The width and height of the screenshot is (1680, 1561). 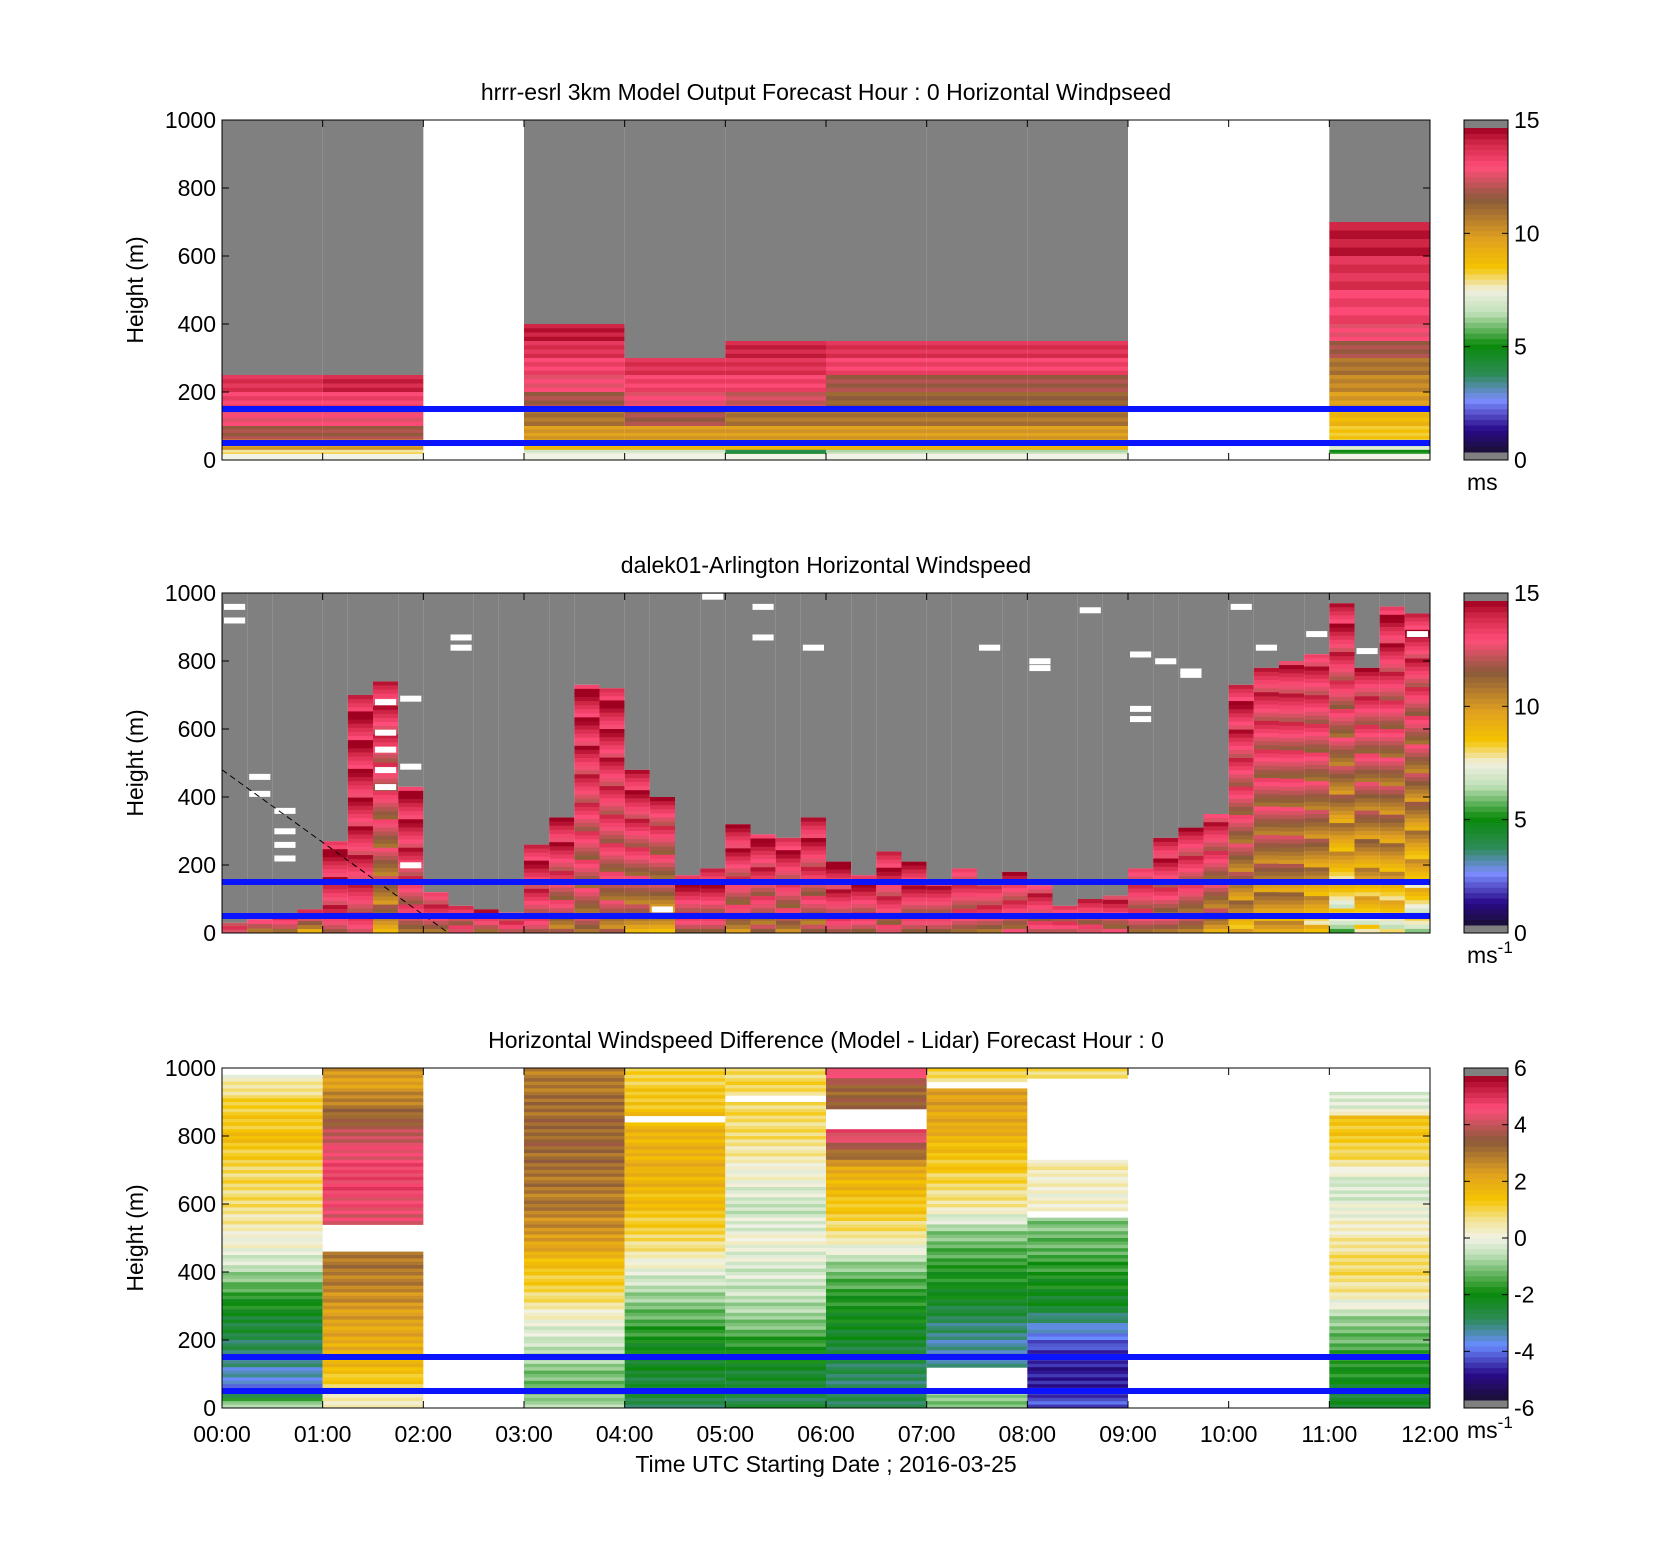 I want to click on missing-data-cell, so click(x=285, y=754).